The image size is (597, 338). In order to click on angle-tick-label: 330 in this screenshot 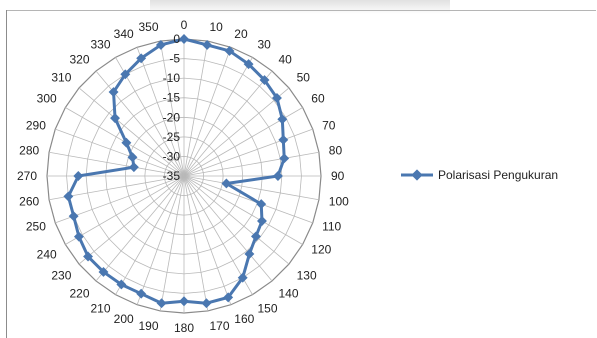, I will do `click(100, 45)`.